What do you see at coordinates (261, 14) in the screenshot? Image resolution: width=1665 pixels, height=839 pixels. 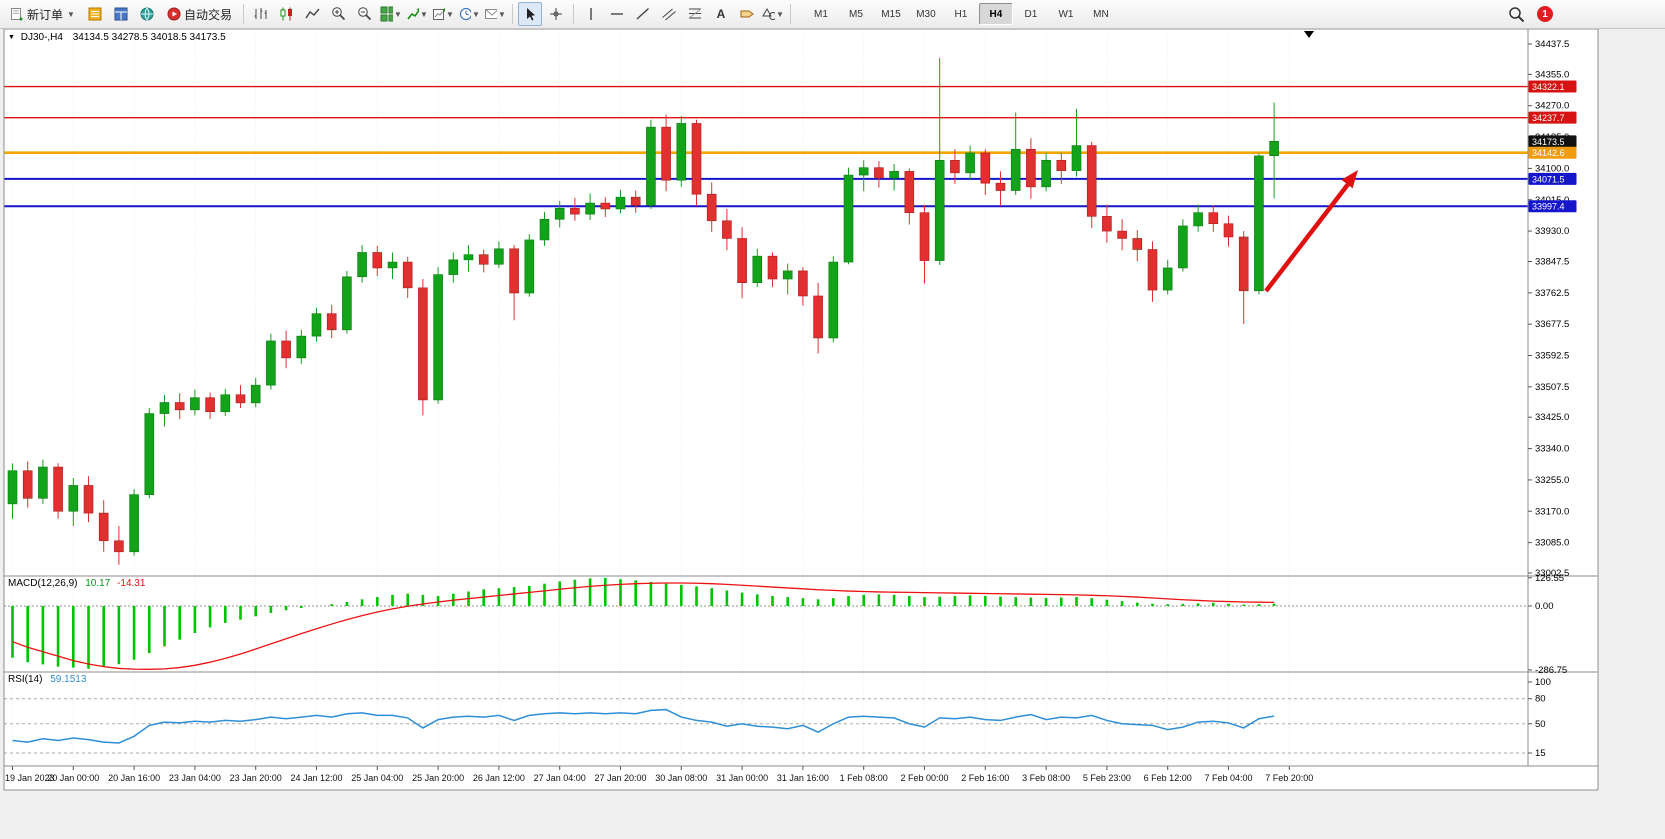 I see `bar-chart-mode-button` at bounding box center [261, 14].